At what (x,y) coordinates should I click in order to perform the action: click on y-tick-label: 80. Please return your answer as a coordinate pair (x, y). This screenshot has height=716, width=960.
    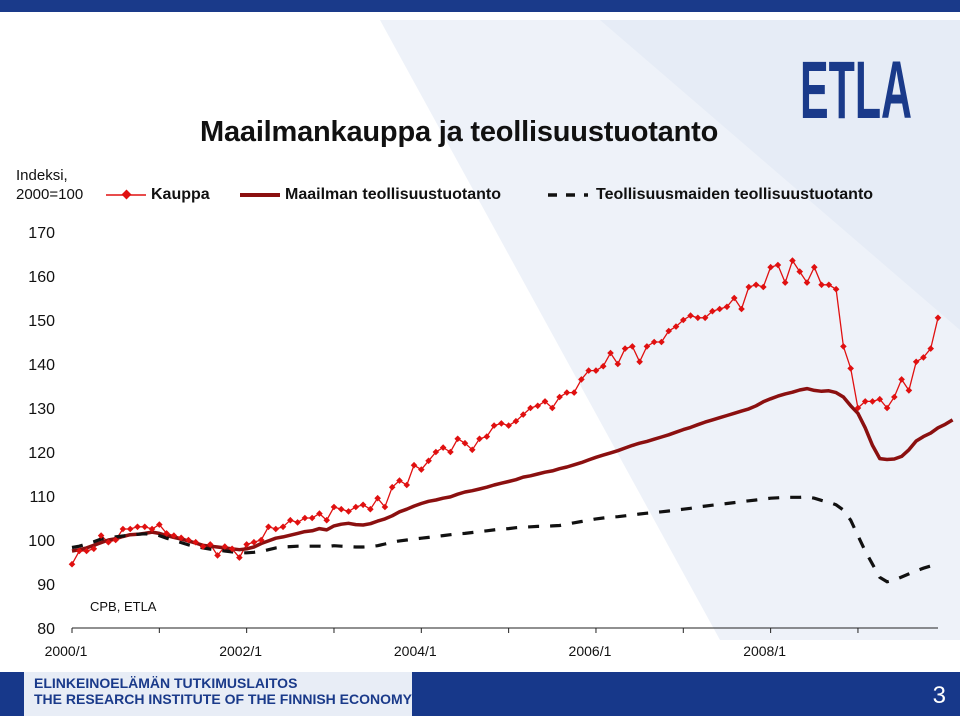
    Looking at the image, I should click on (46, 629).